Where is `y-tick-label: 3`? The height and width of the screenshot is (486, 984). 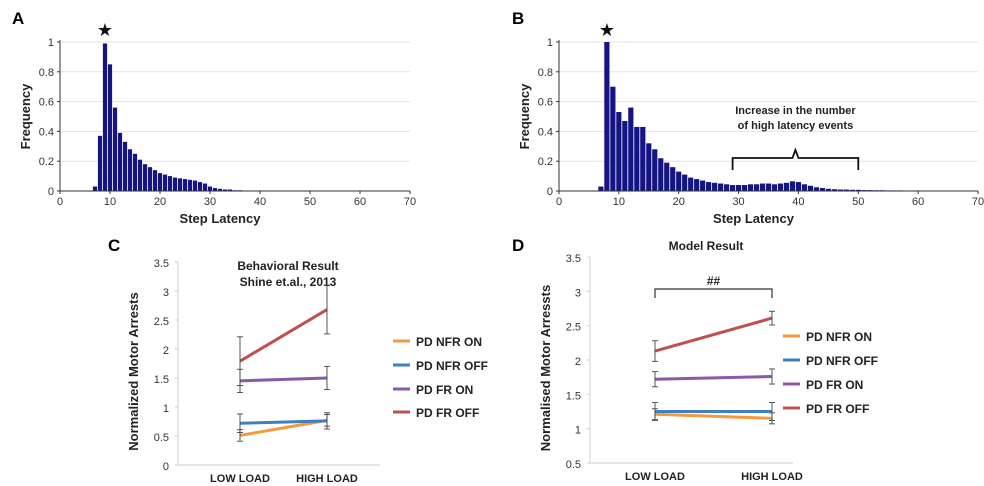
y-tick-label: 3 is located at coordinates (578, 293).